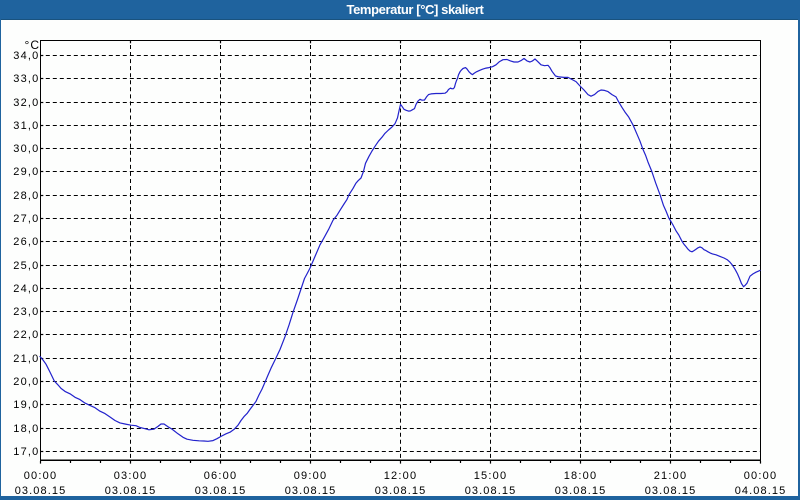 The width and height of the screenshot is (800, 500). What do you see at coordinates (491, 476) in the screenshot?
I see `svg-text: 15:00` at bounding box center [491, 476].